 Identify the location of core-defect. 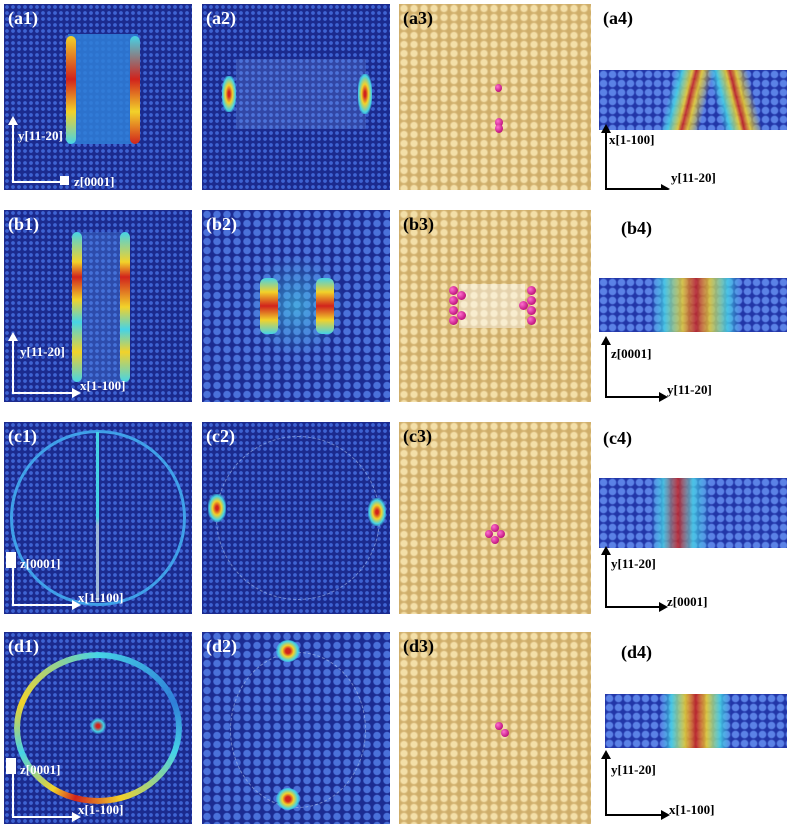
(98, 726).